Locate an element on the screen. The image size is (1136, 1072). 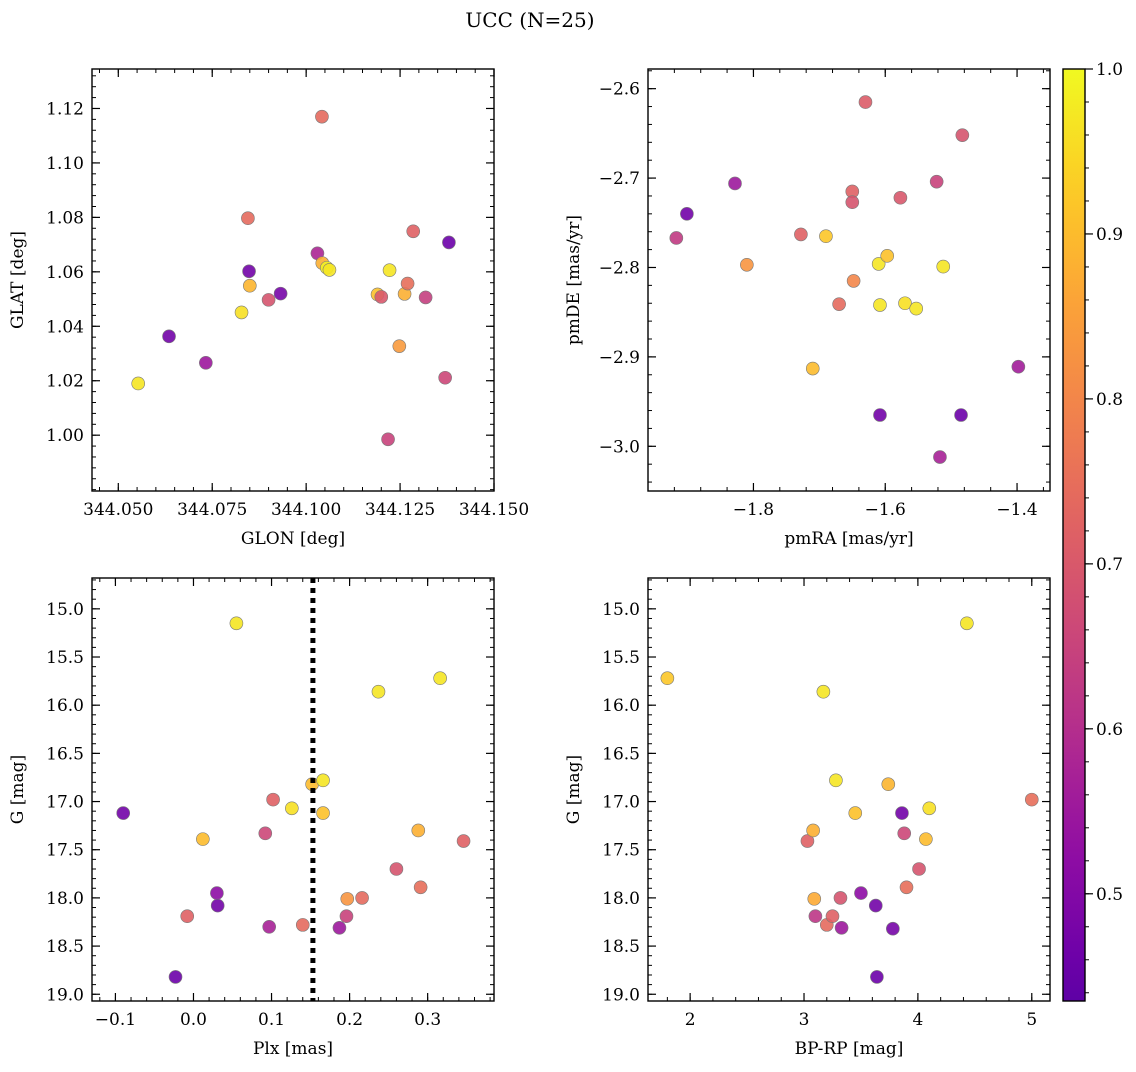
y-tick-label: −2.6 is located at coordinates (619, 90).